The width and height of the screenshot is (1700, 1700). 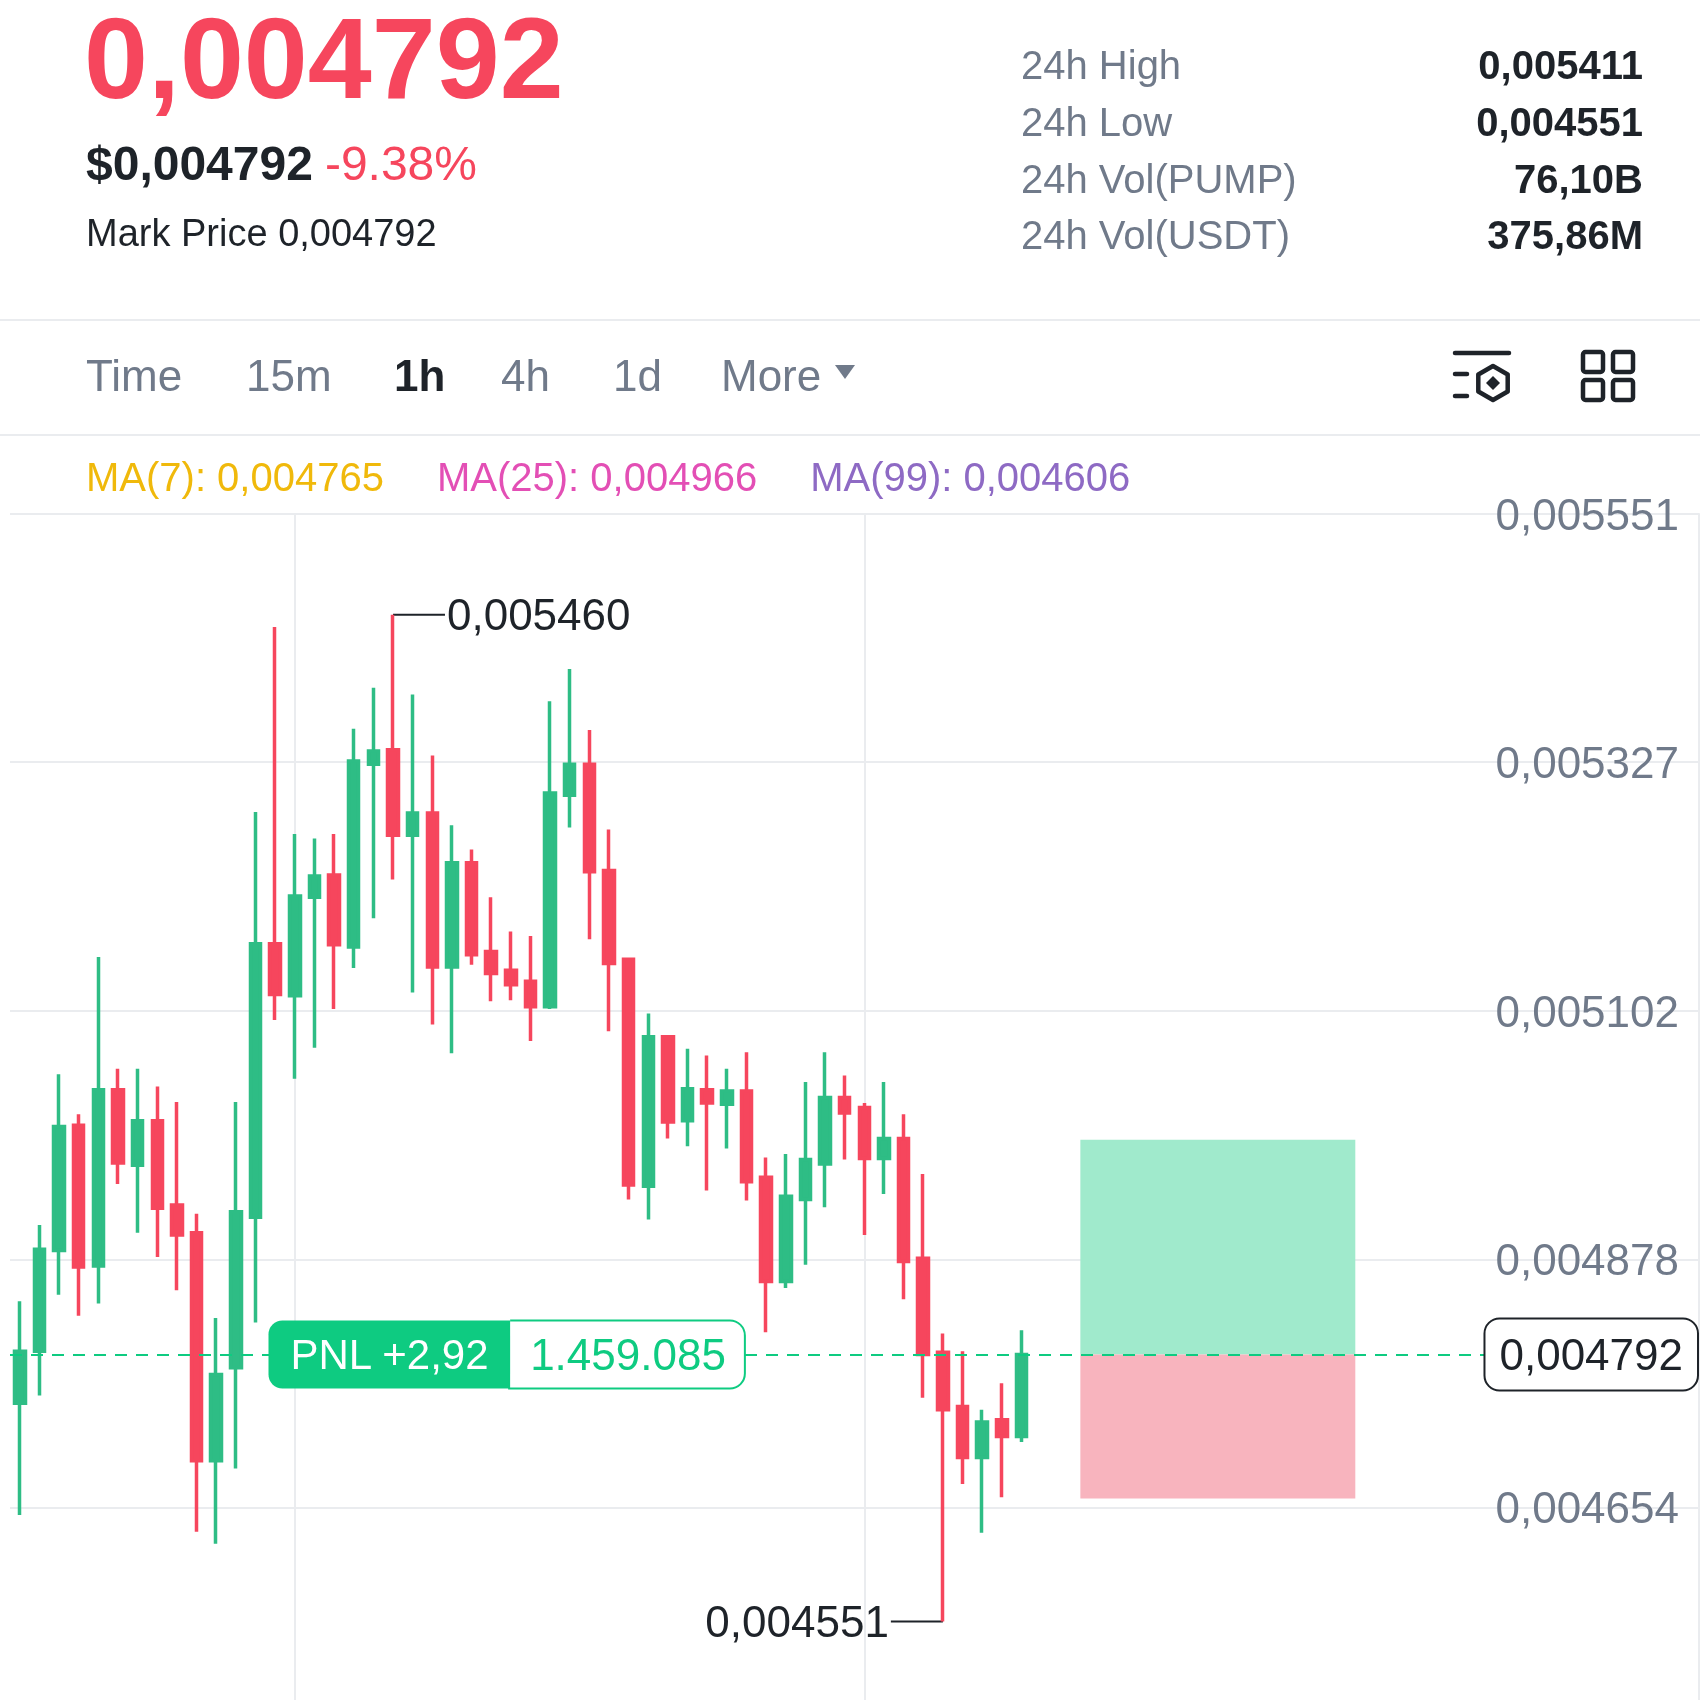 I want to click on text: 375,86M, so click(x=1565, y=235).